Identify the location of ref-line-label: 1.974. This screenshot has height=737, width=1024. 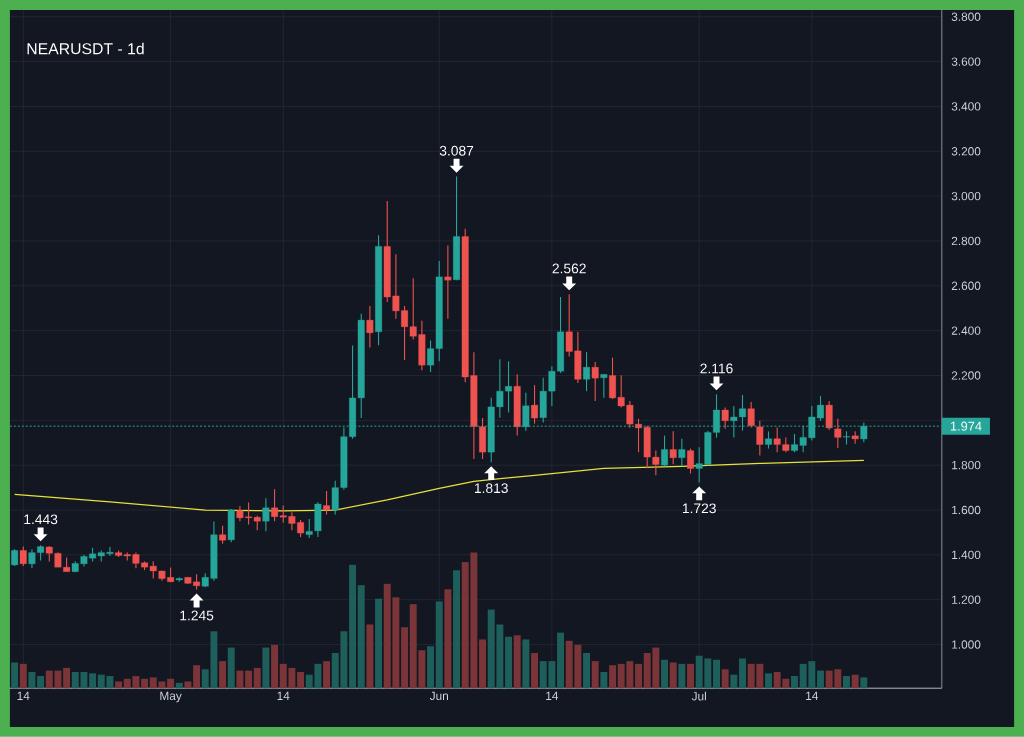
(966, 426).